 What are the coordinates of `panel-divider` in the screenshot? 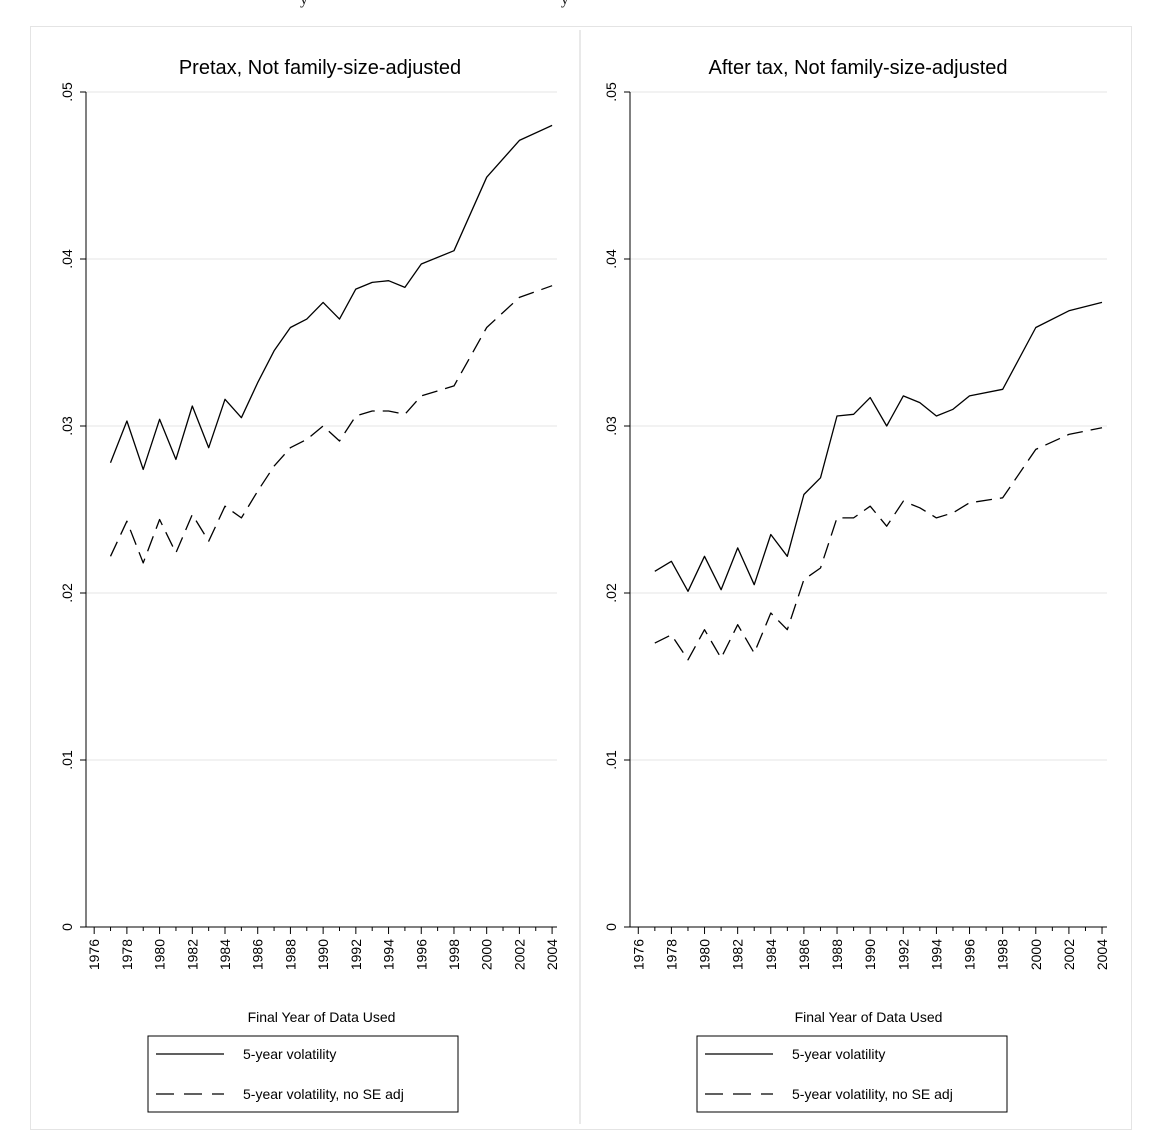 It's located at (580, 577).